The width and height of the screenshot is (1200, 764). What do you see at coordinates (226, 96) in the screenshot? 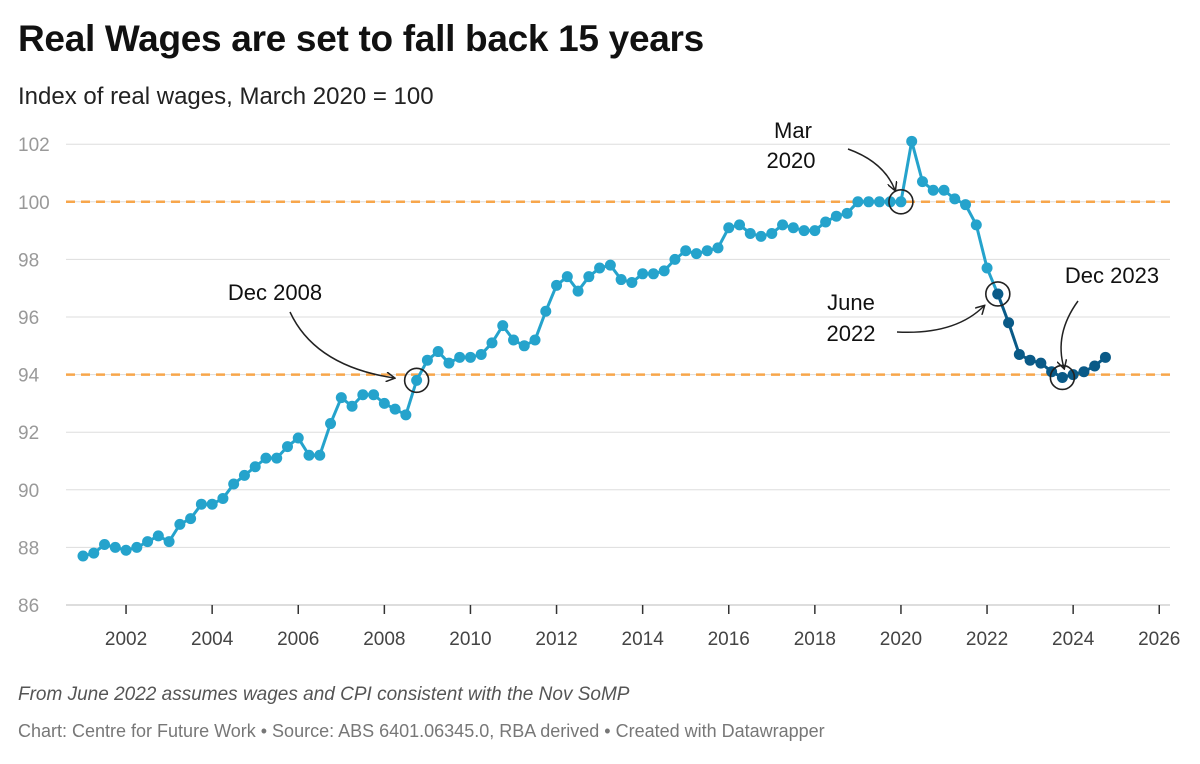
I see `chart-subtitle: Index of real wages, March 2020 = 100` at bounding box center [226, 96].